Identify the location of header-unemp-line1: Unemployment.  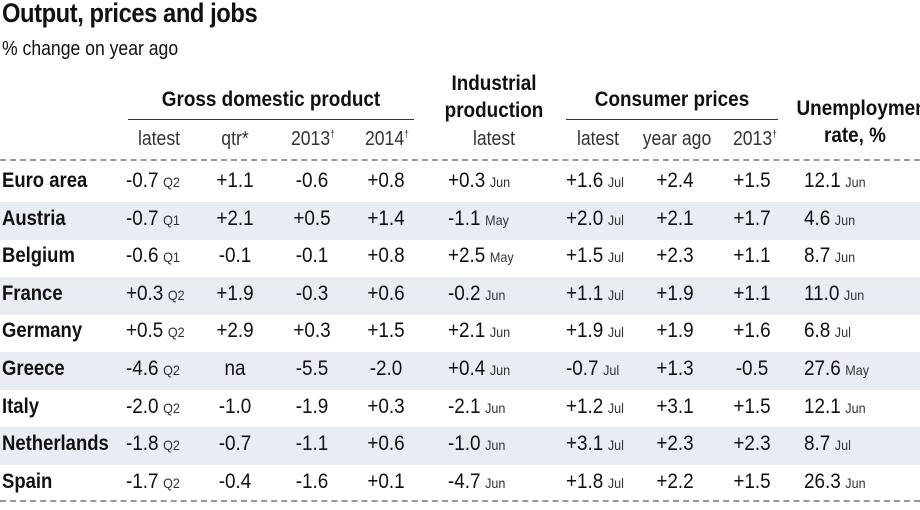
(858, 108).